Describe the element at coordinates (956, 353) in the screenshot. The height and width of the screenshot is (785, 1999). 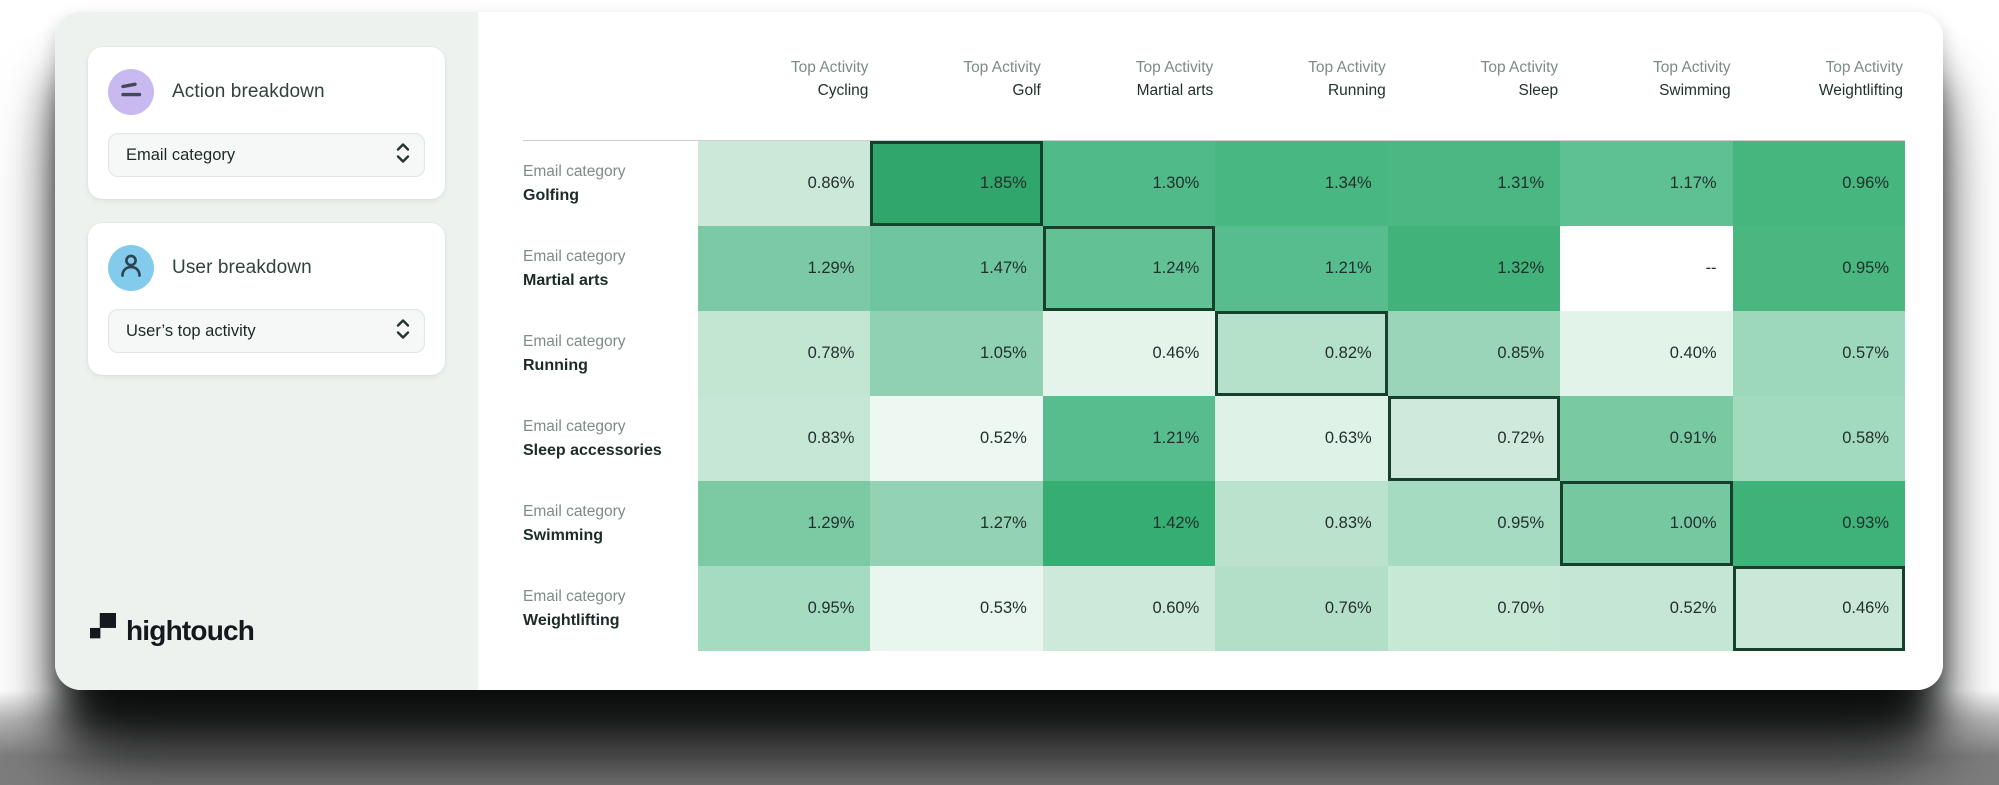
I see `heatmap-cell: 1.05%` at that location.